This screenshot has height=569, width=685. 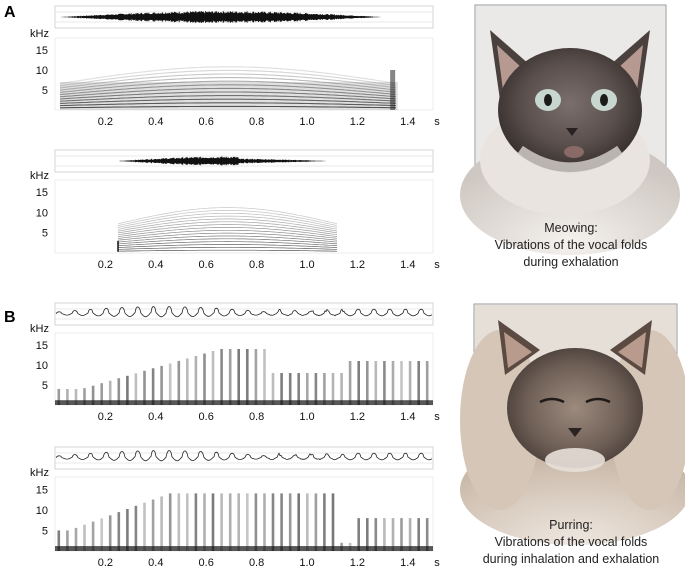 What do you see at coordinates (571, 542) in the screenshot?
I see `caption-purring-line-2: Vibrations of the vocal folds` at bounding box center [571, 542].